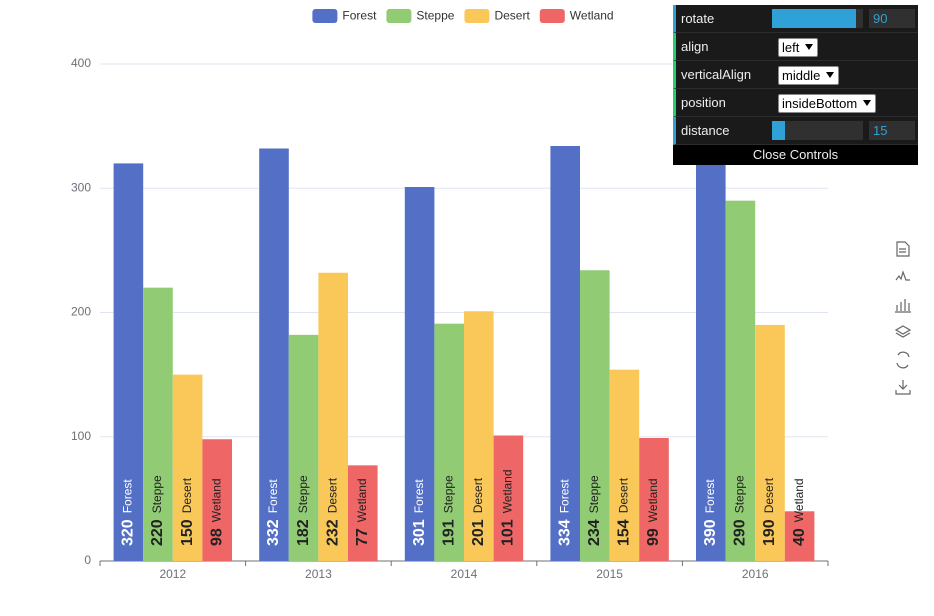  Describe the element at coordinates (303, 532) in the screenshot. I see `bar-value-label: 182` at that location.